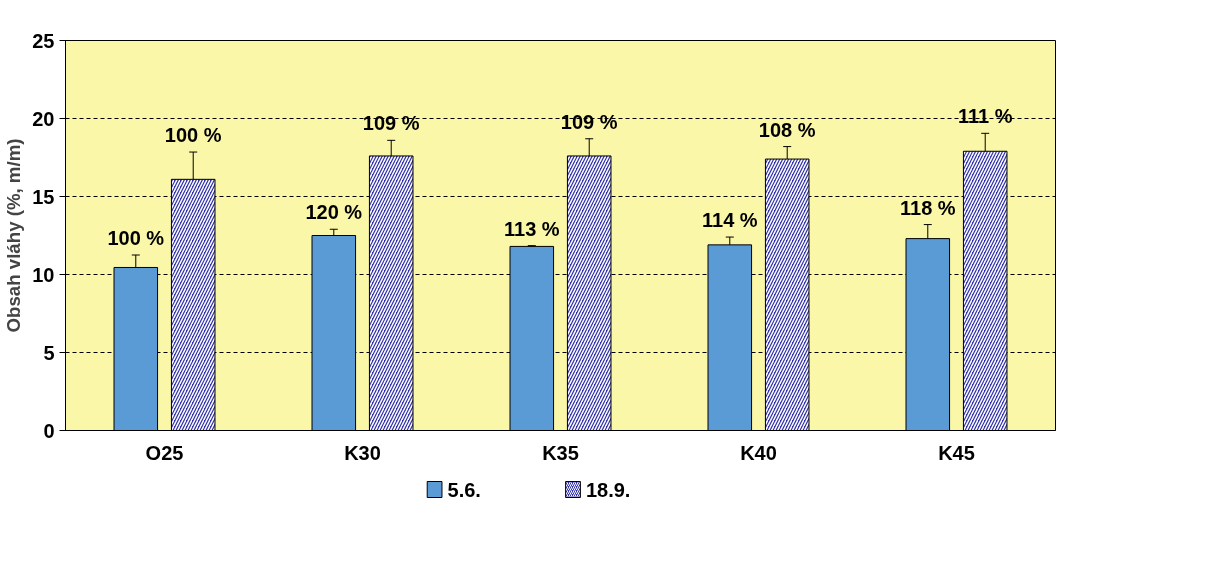 The width and height of the screenshot is (1209, 579). I want to click on annotation: 118 %, so click(927, 207).